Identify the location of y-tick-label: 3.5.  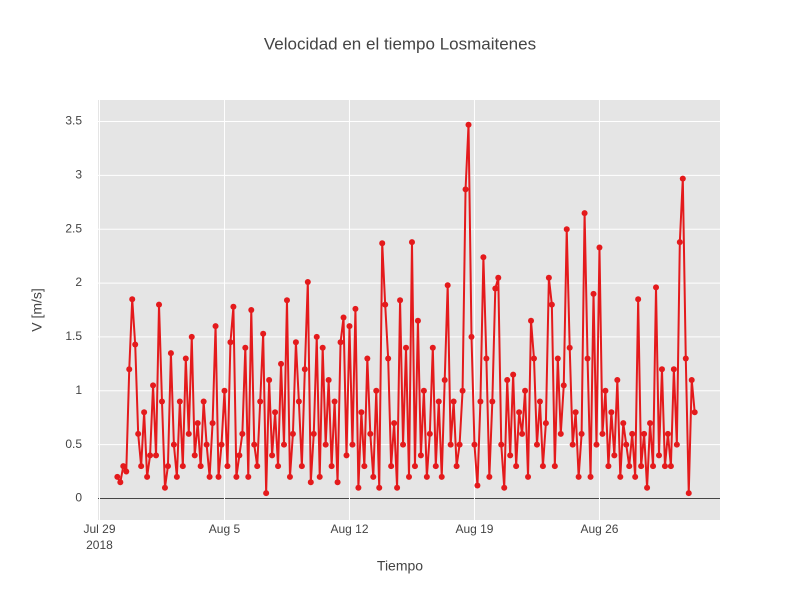
(73, 121).